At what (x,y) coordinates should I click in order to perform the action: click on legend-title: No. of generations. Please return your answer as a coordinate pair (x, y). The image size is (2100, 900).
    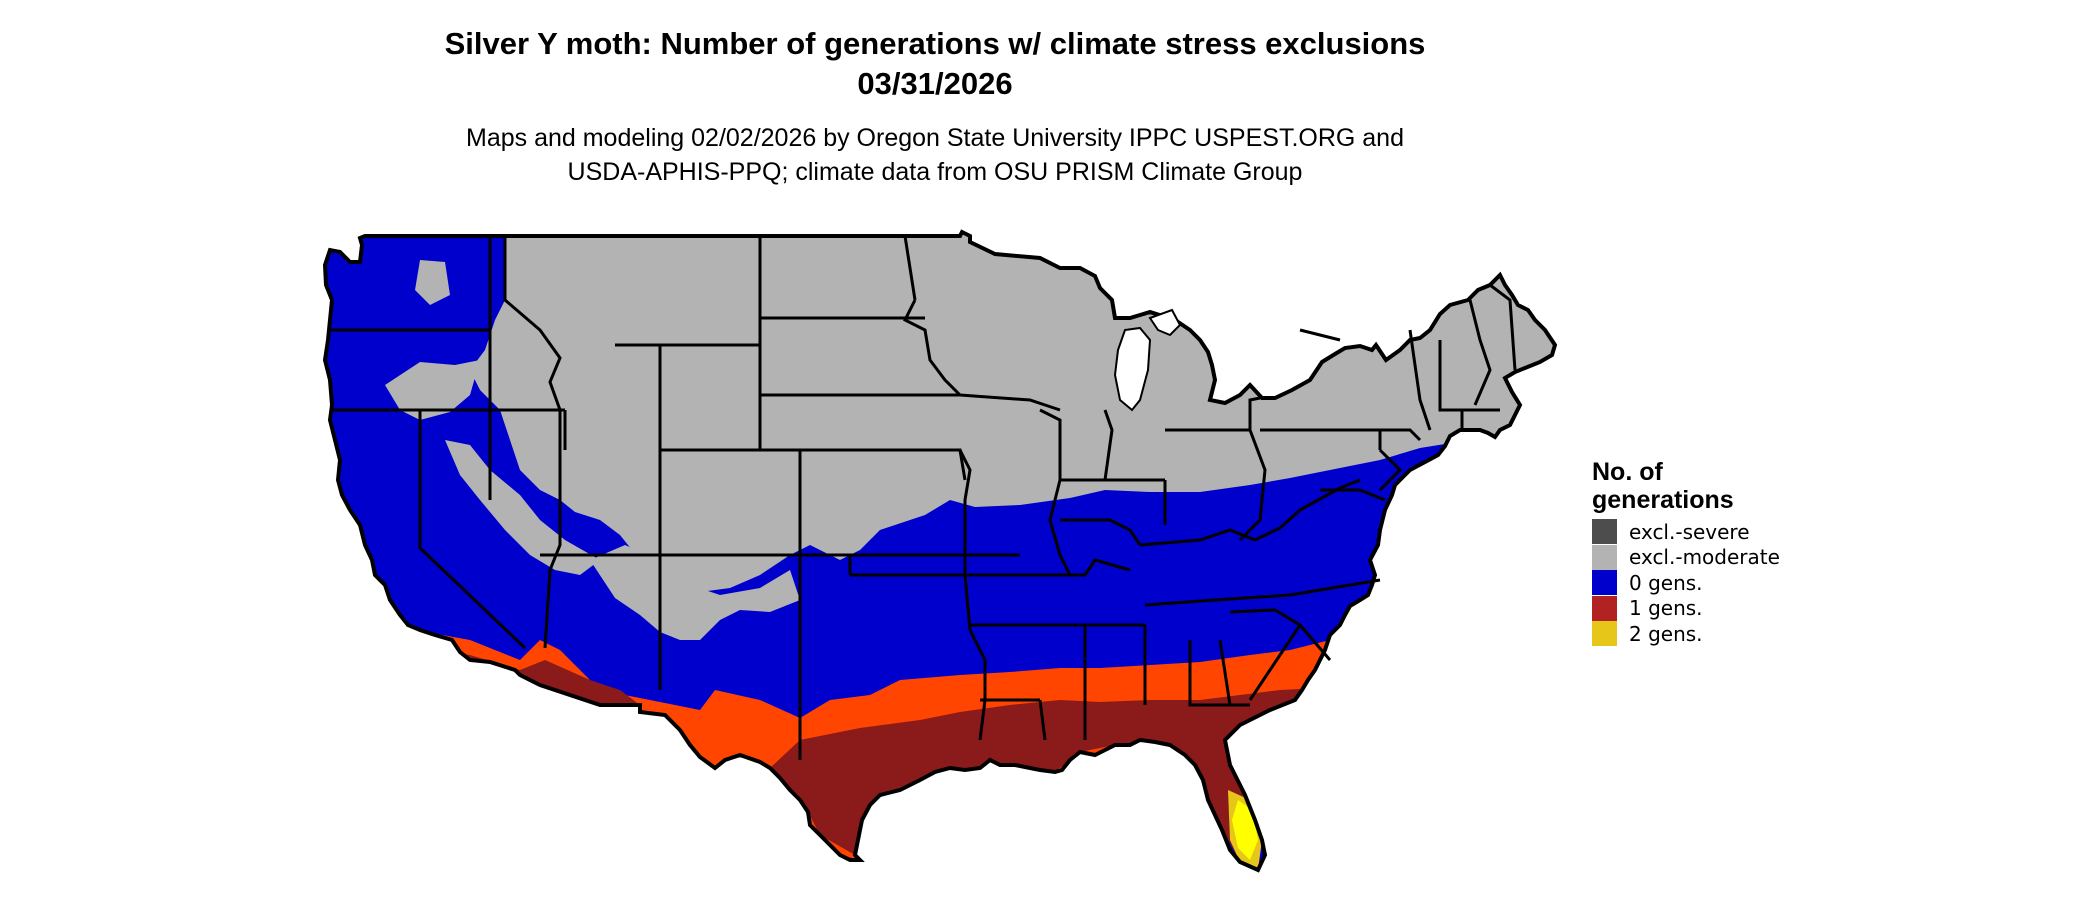
    Looking at the image, I should click on (1686, 486).